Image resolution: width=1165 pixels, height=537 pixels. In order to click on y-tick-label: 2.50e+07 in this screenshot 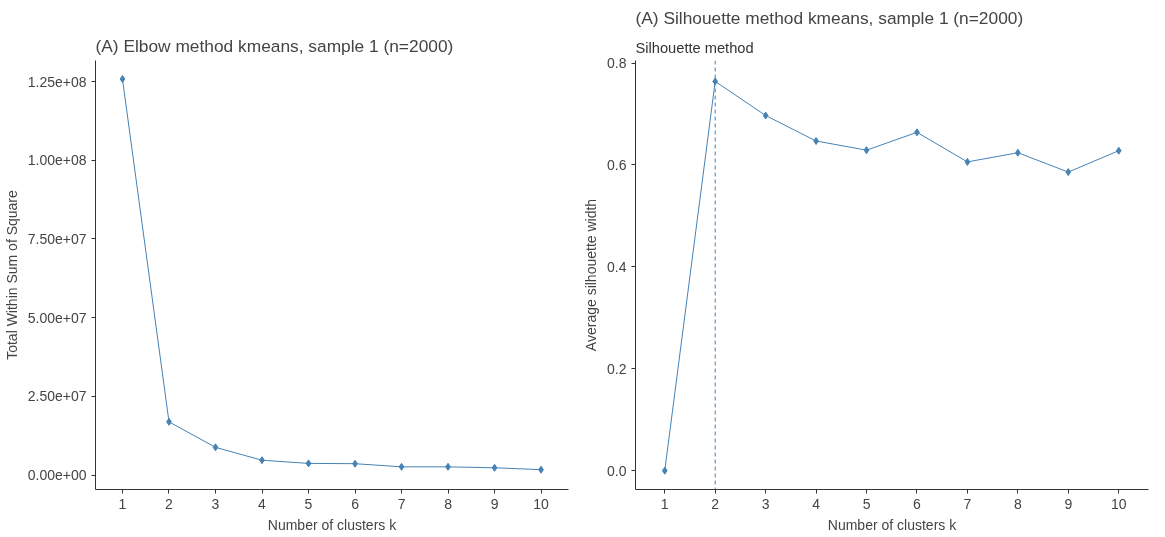, I will do `click(57, 396)`.